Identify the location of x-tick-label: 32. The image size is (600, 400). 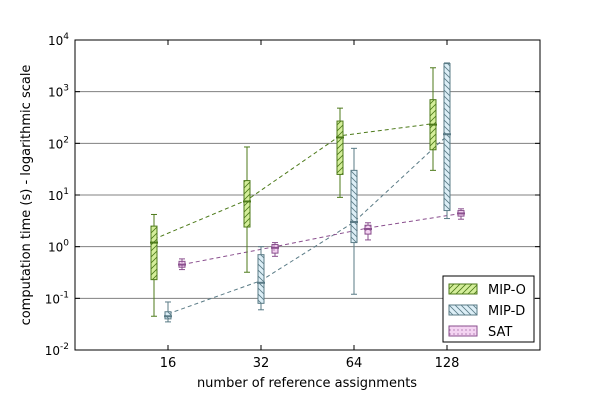
(261, 363).